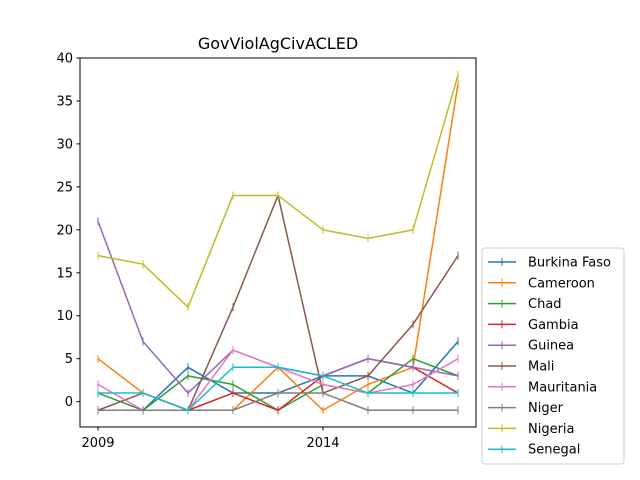  Describe the element at coordinates (521, 367) in the screenshot. I see `legend-entry: Mali` at that location.